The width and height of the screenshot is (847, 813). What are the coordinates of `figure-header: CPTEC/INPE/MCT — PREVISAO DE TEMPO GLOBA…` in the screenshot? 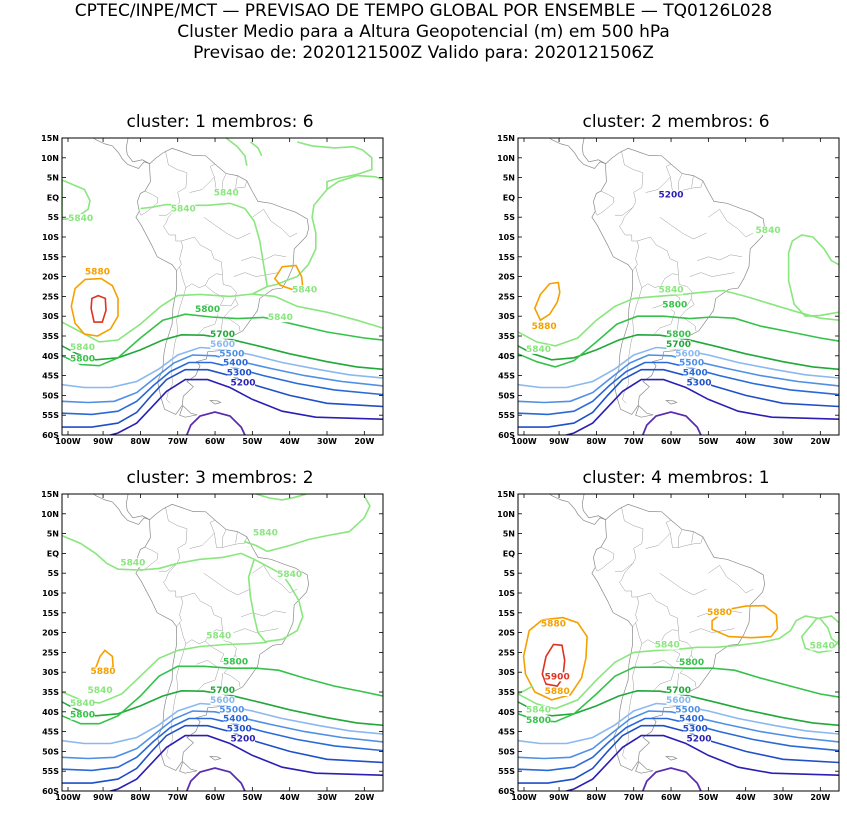 It's located at (423, 32).